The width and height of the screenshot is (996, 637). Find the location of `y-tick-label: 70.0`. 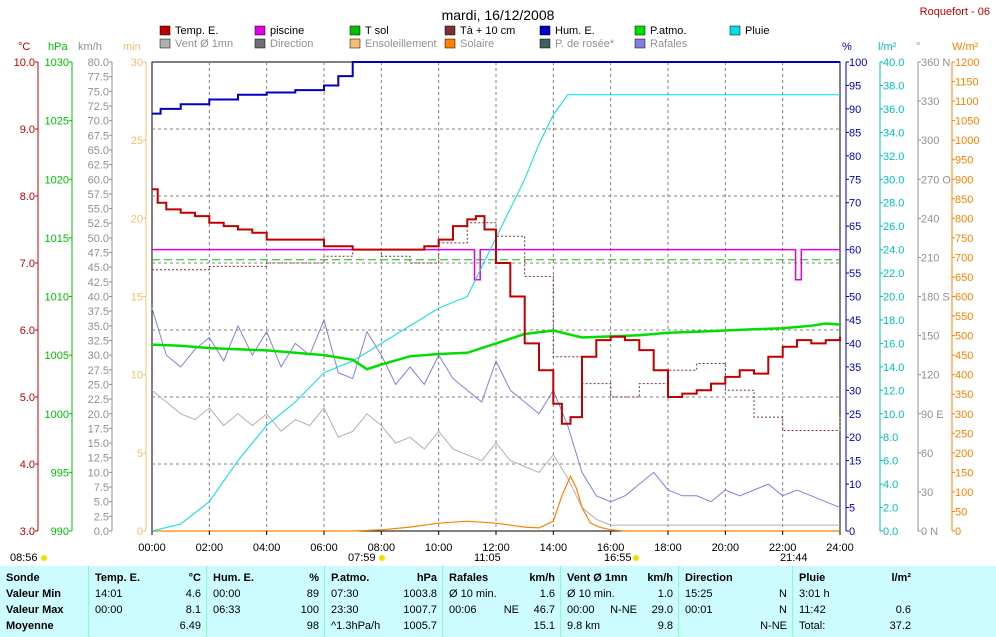

y-tick-label: 70.0 is located at coordinates (98, 122).